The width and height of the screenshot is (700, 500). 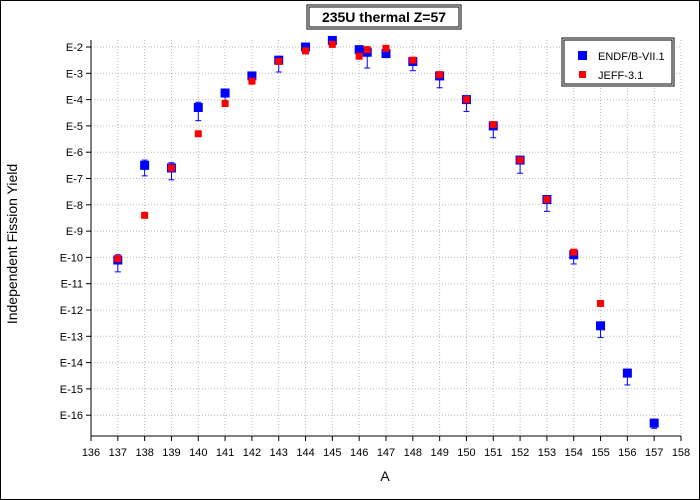 What do you see at coordinates (681, 453) in the screenshot?
I see `x-tick-label: 158` at bounding box center [681, 453].